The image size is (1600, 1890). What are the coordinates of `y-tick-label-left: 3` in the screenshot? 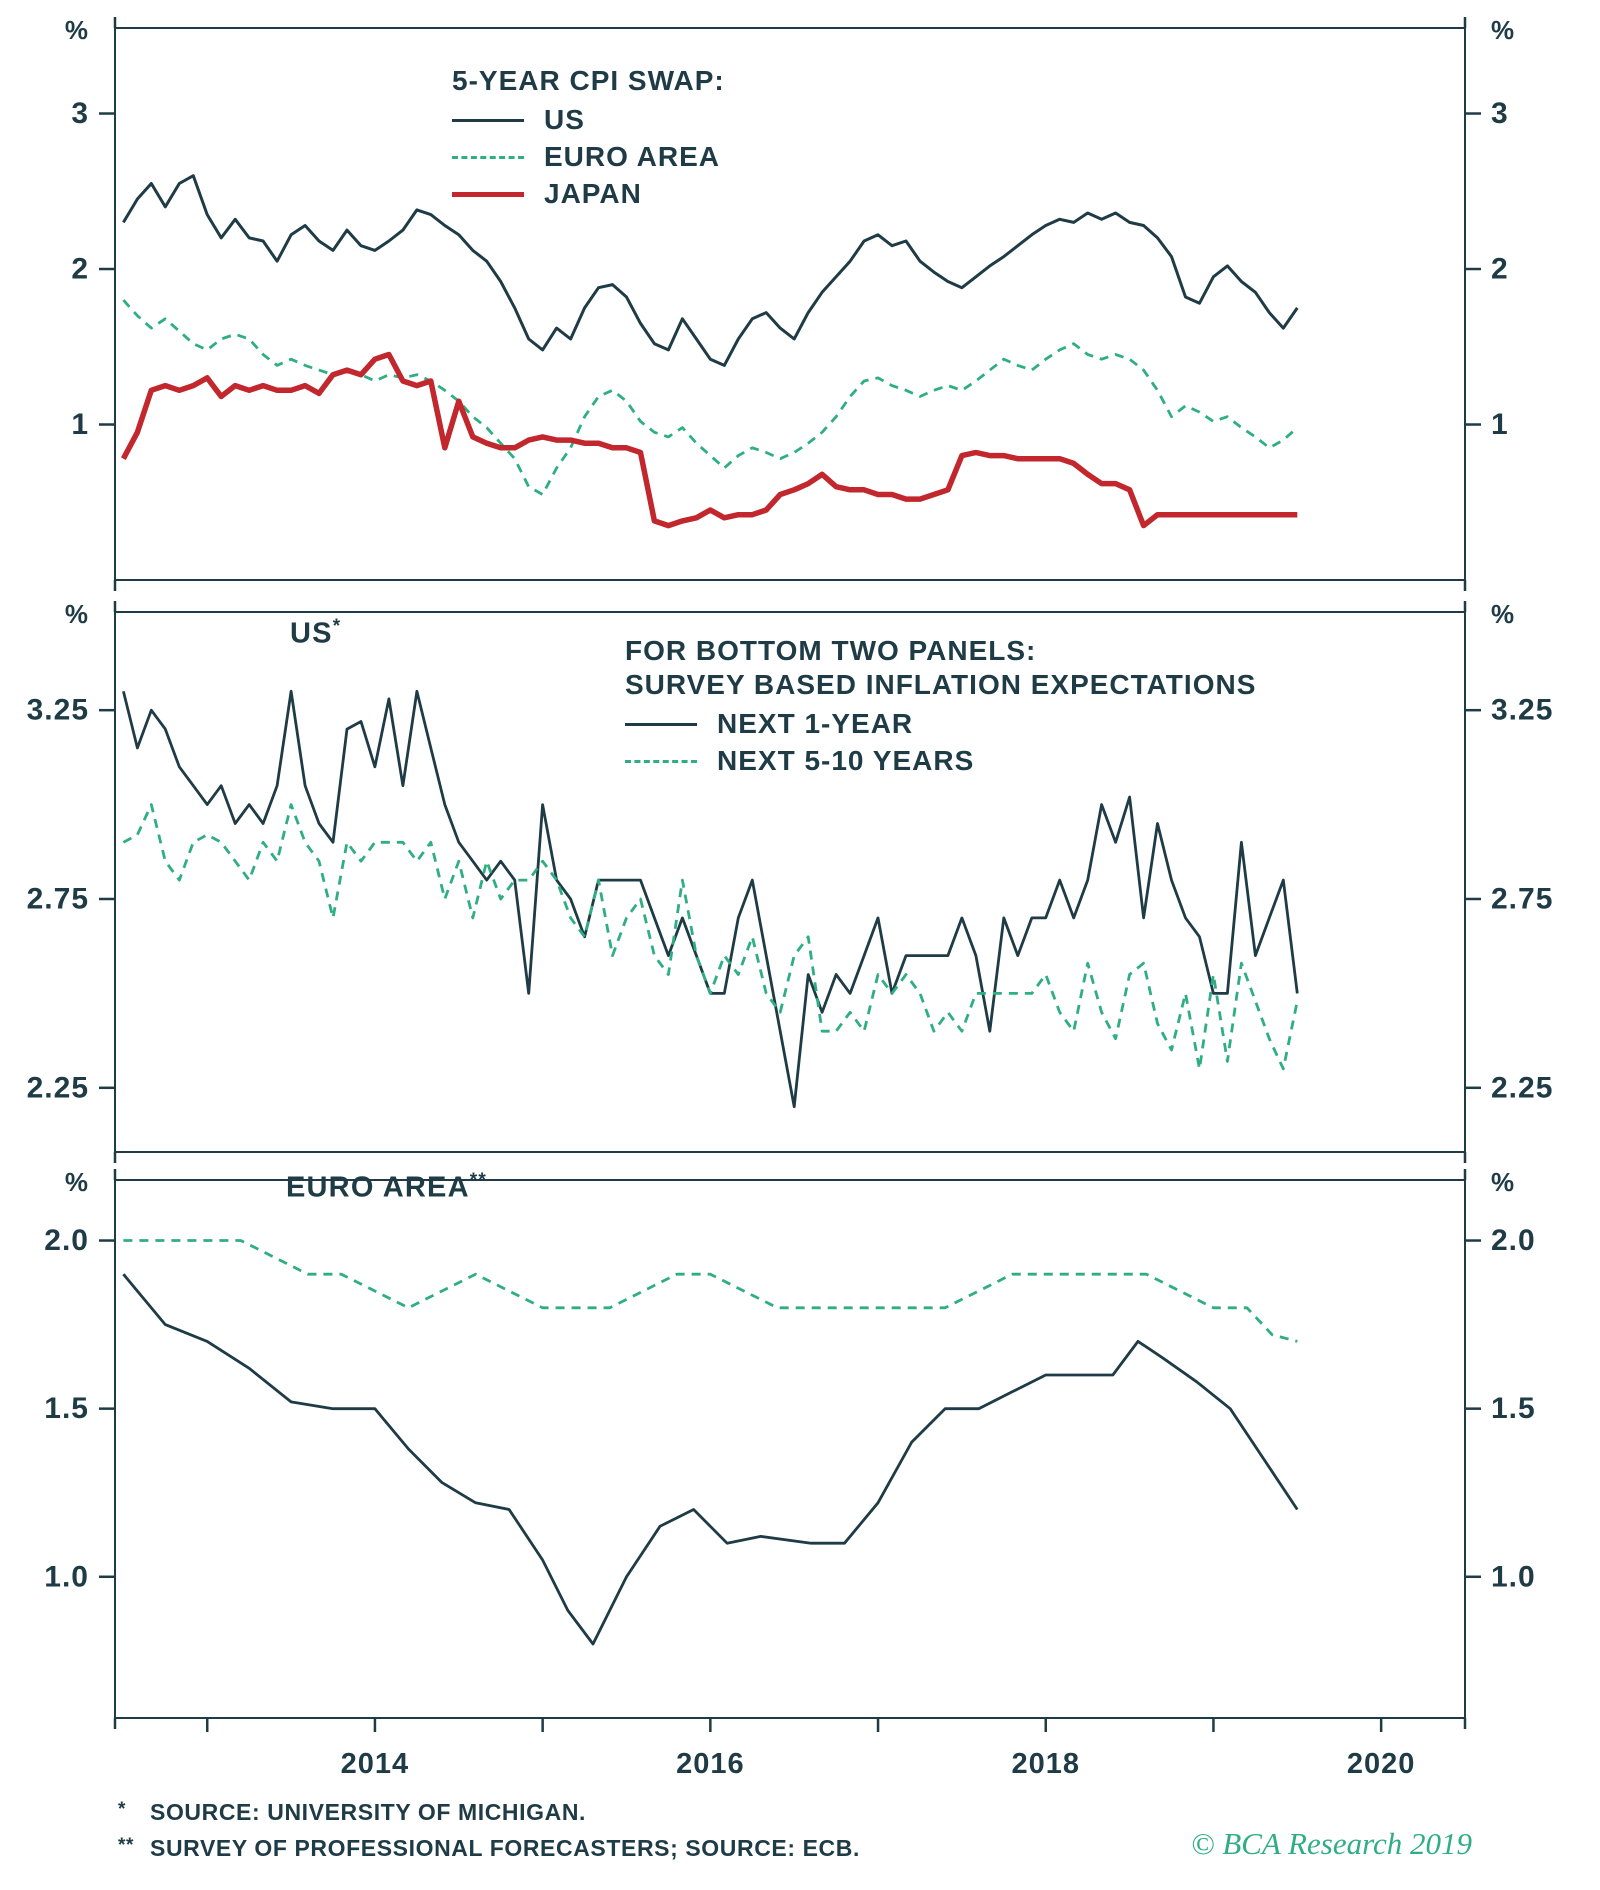 It's located at (80, 113).